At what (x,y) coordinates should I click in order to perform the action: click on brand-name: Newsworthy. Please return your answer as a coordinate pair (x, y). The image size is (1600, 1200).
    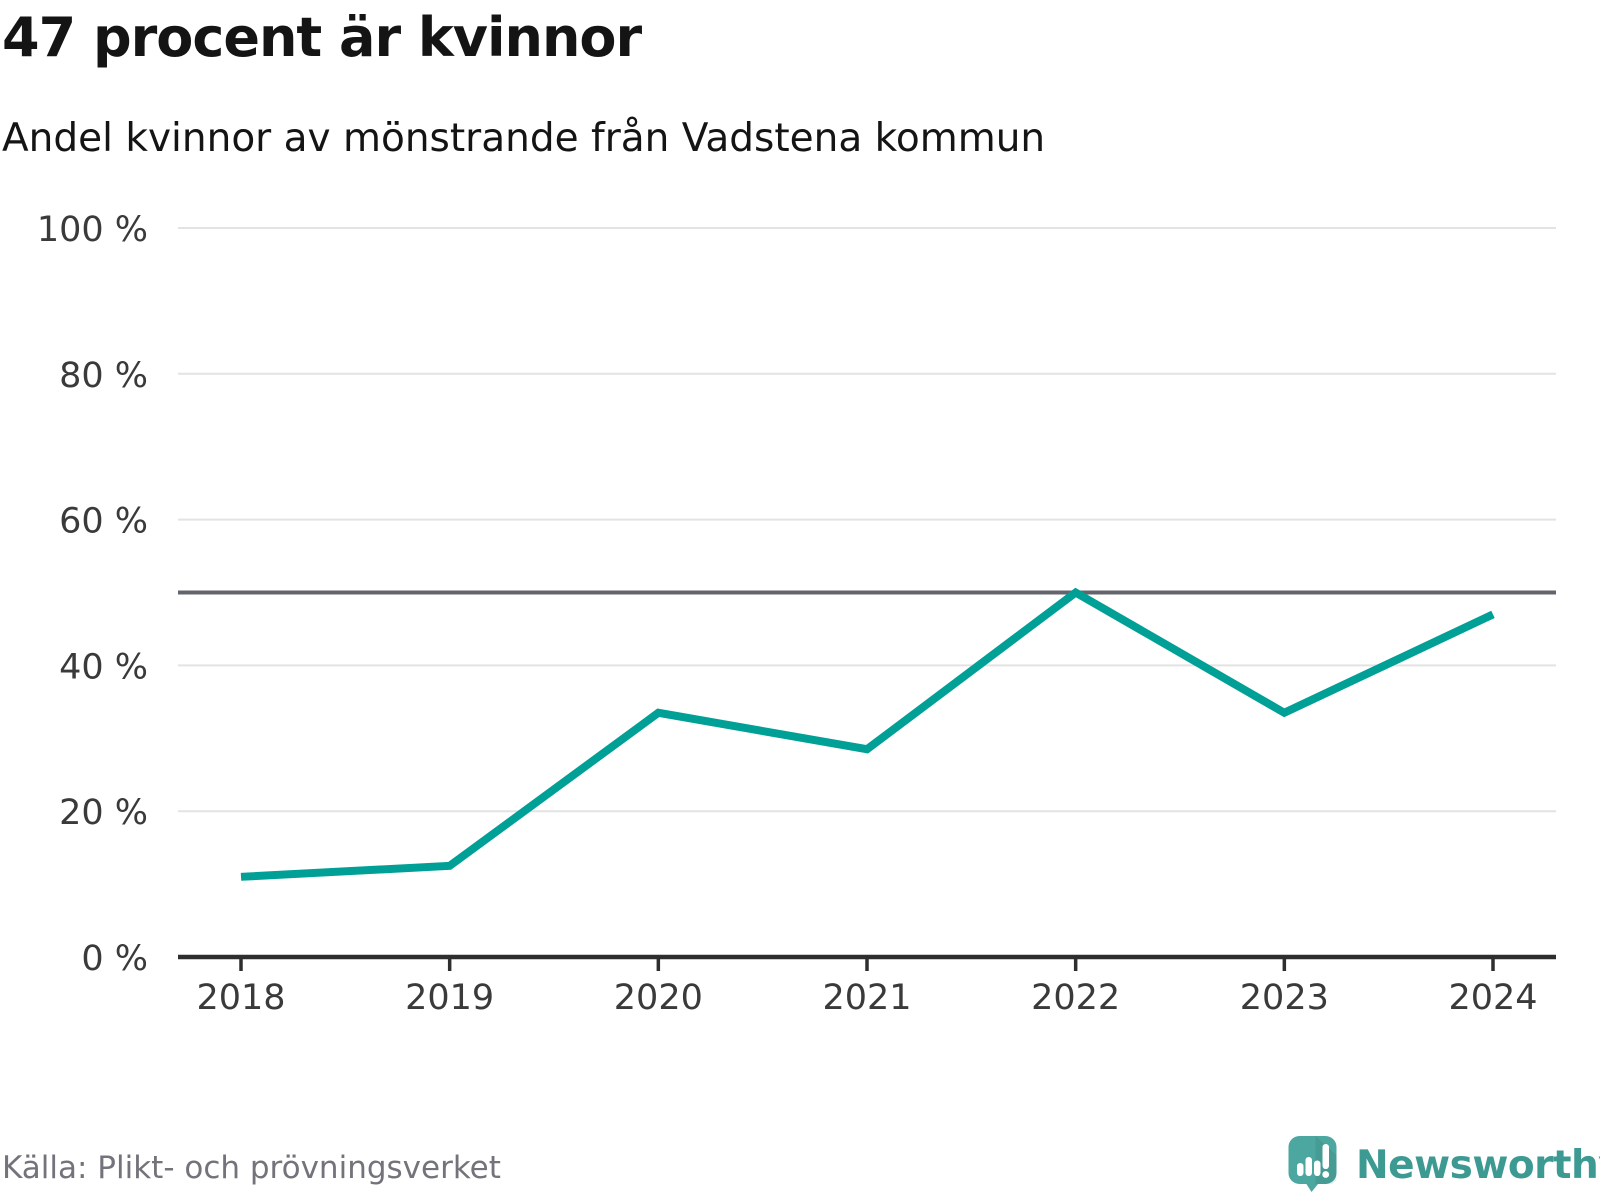
    Looking at the image, I should click on (1478, 1165).